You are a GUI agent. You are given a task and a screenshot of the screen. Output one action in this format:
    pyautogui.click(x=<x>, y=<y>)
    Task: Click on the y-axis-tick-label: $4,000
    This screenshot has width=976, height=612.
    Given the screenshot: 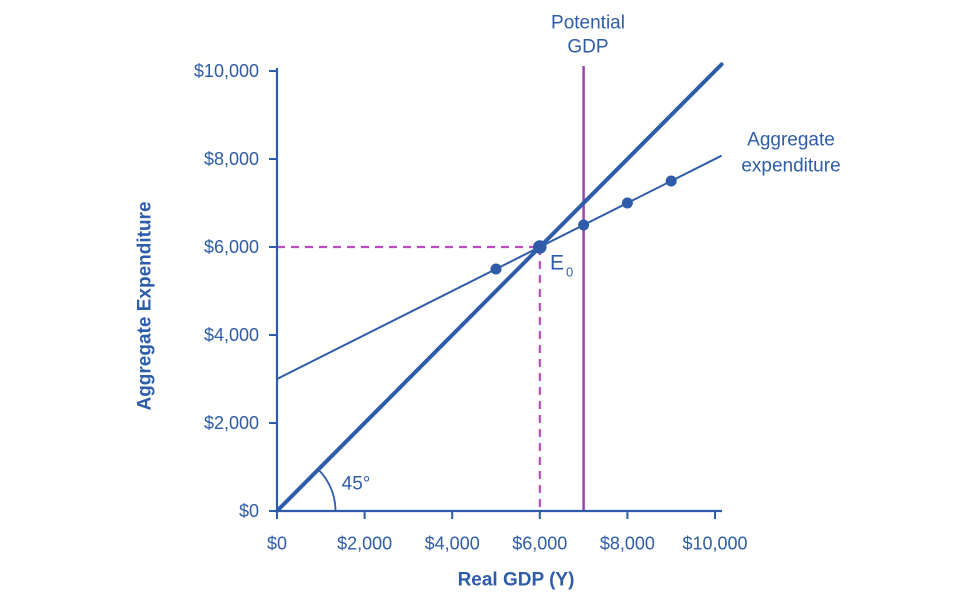 What is the action you would take?
    pyautogui.click(x=231, y=335)
    